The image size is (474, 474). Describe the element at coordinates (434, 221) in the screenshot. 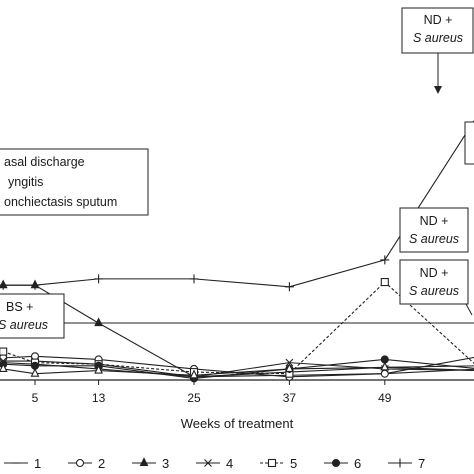

I see `annotation-mid1-line1: ND +` at that location.